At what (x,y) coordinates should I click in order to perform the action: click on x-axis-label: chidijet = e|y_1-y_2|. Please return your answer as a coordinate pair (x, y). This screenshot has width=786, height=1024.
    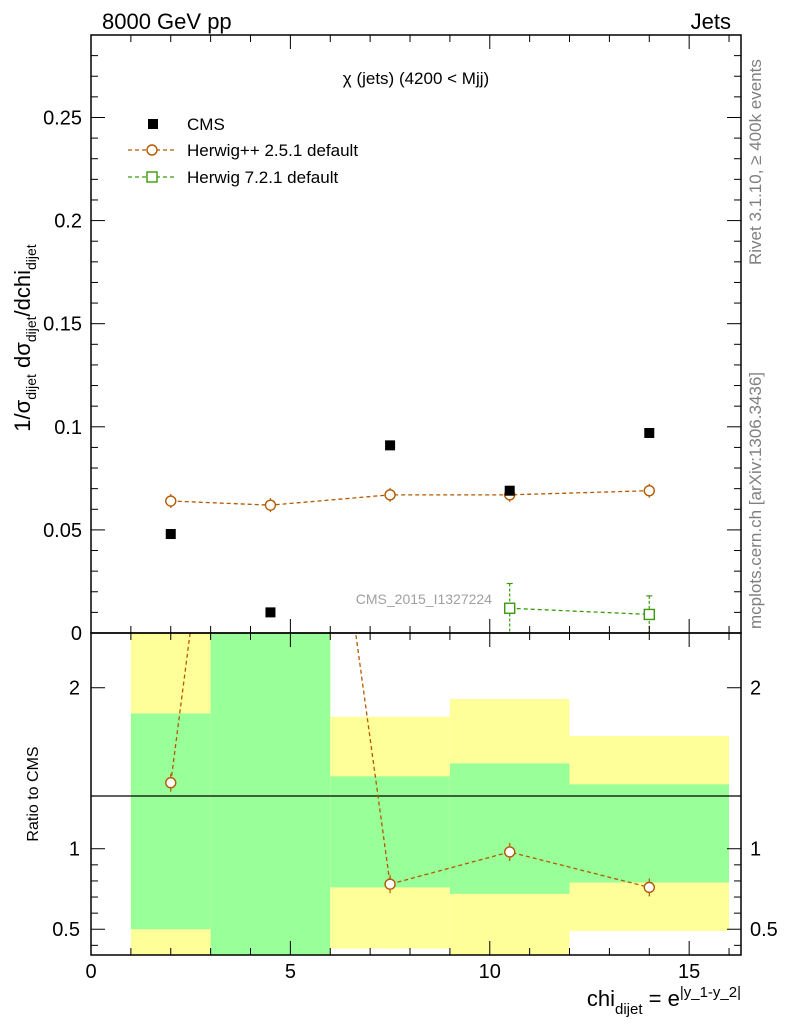
    Looking at the image, I should click on (664, 1001).